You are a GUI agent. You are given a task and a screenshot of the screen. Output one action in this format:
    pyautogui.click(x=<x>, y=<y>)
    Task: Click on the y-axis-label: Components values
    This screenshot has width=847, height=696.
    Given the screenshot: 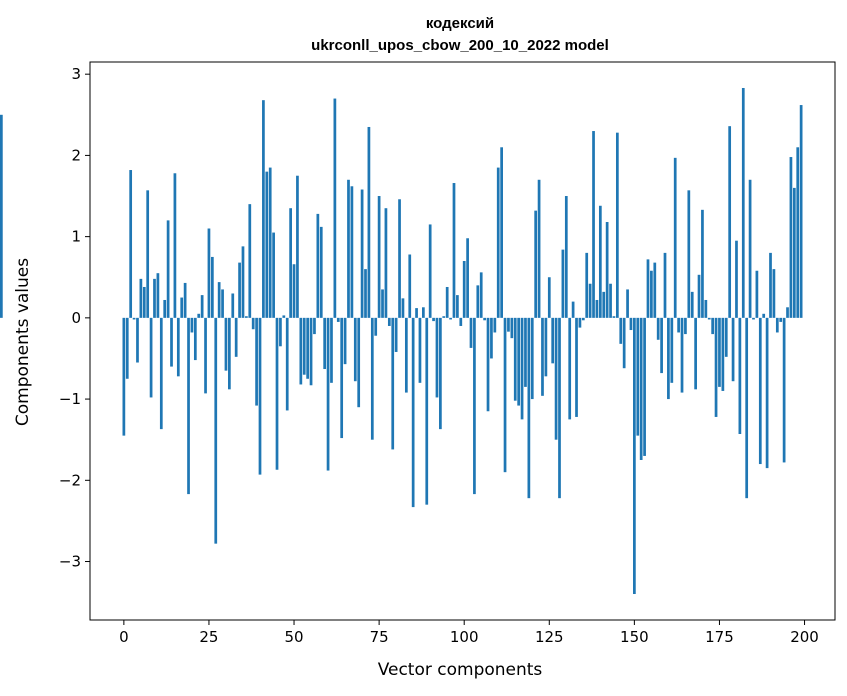 What is the action you would take?
    pyautogui.click(x=23, y=342)
    